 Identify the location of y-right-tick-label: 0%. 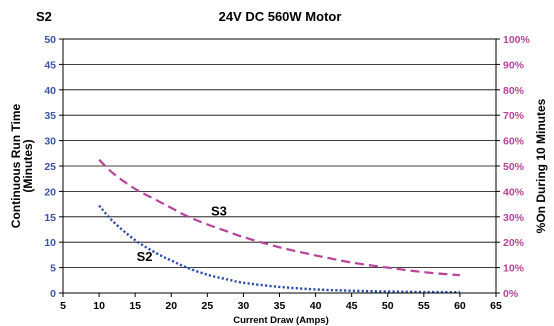
(511, 294).